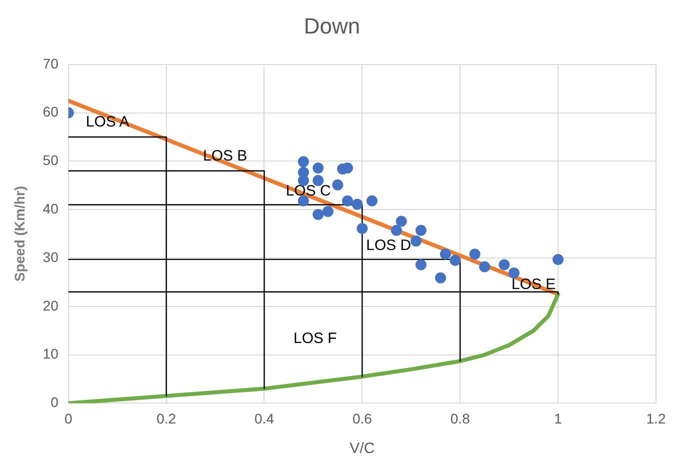  I want to click on x-tick-label: 1, so click(558, 418).